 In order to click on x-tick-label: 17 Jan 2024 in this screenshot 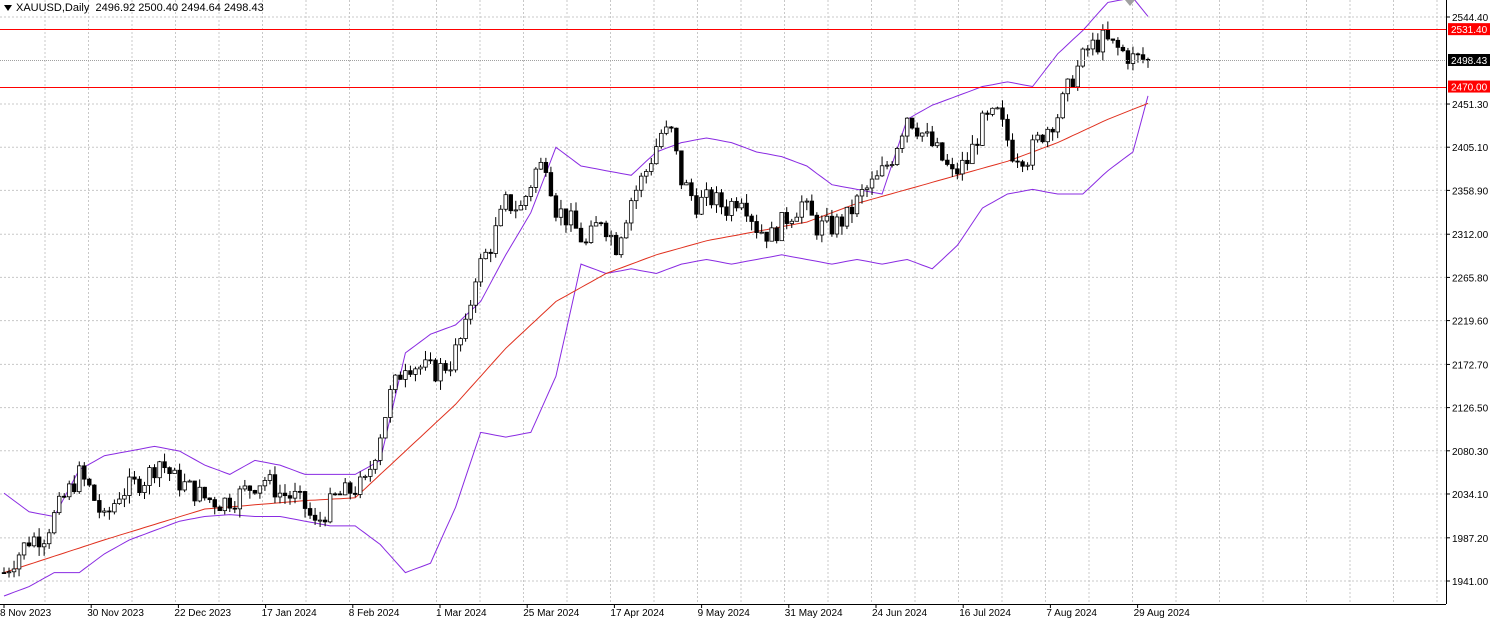, I will do `click(289, 613)`.